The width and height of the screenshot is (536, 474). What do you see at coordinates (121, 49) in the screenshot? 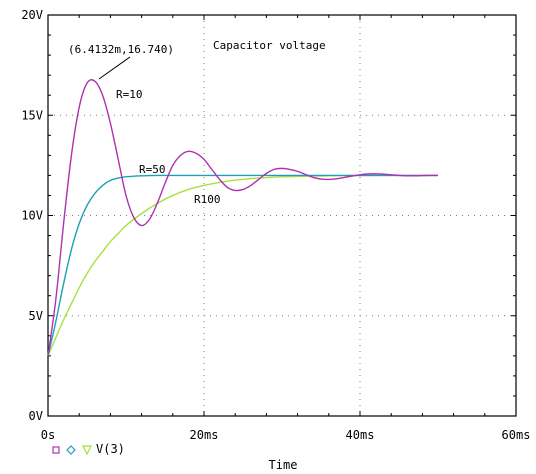
I see `marker-label: (6.4132m,16.740)` at bounding box center [121, 49].